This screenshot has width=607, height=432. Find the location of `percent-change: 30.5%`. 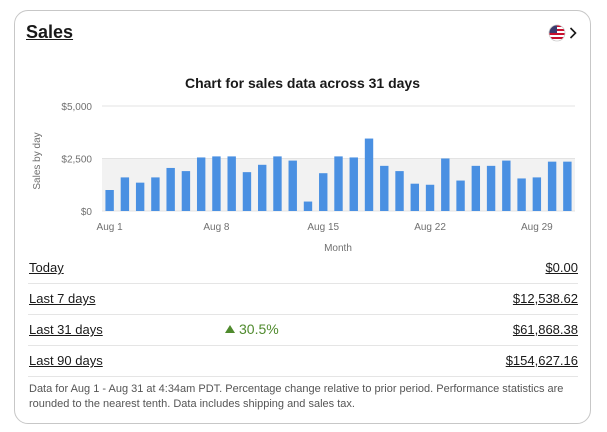

percent-change: 30.5% is located at coordinates (252, 329).